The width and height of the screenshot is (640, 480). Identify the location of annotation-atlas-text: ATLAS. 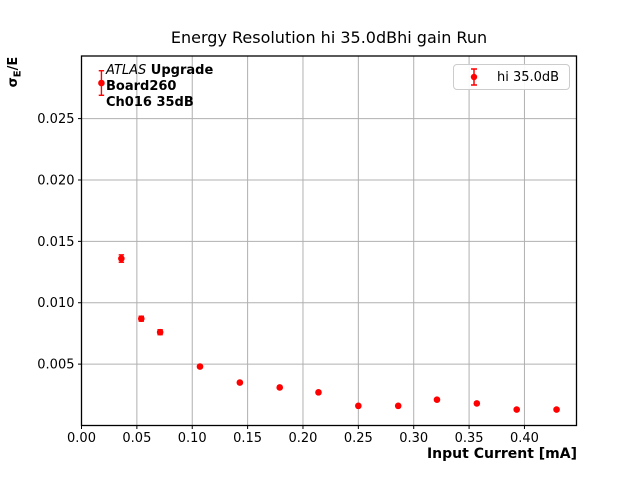
(126, 70).